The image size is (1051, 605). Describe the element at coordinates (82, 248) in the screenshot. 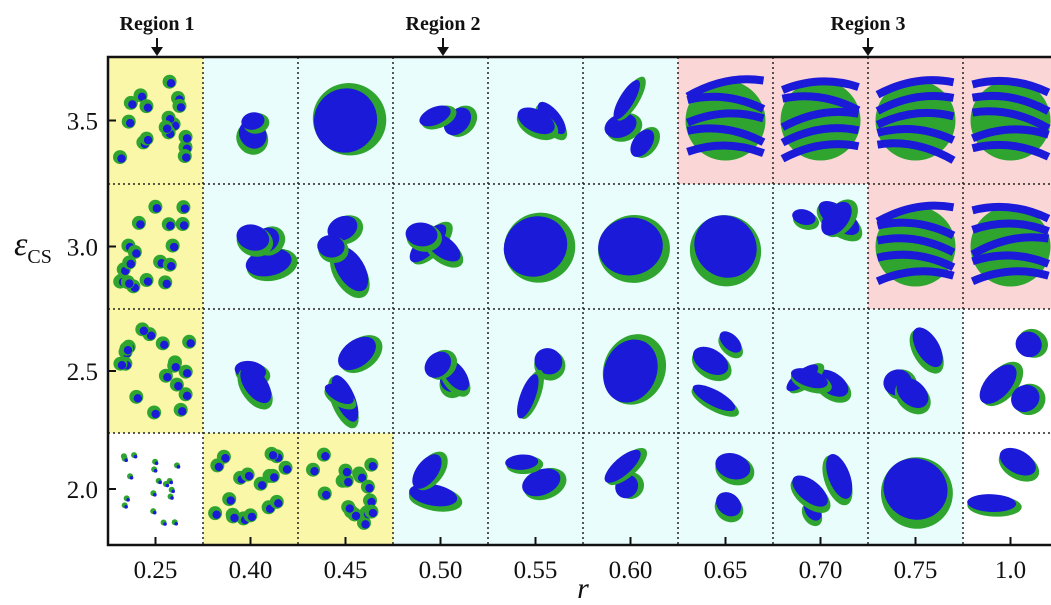

I see `y-tick-label: 3.0` at that location.